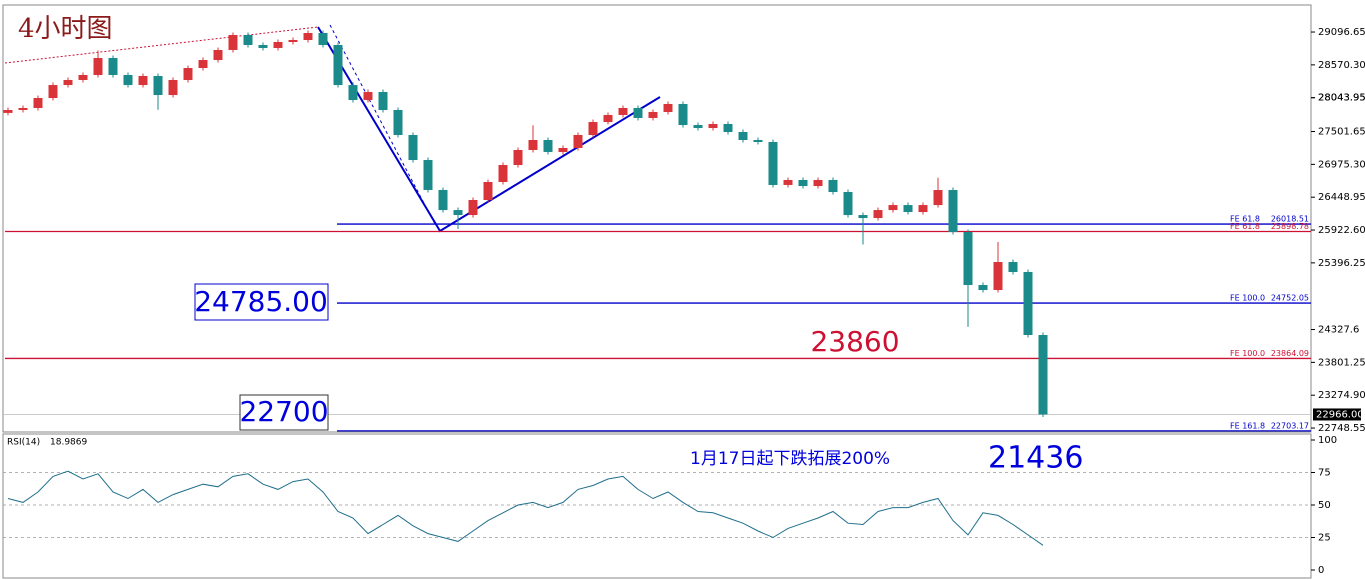  Describe the element at coordinates (1035, 458) in the screenshot. I see `annotation: 21436` at that location.